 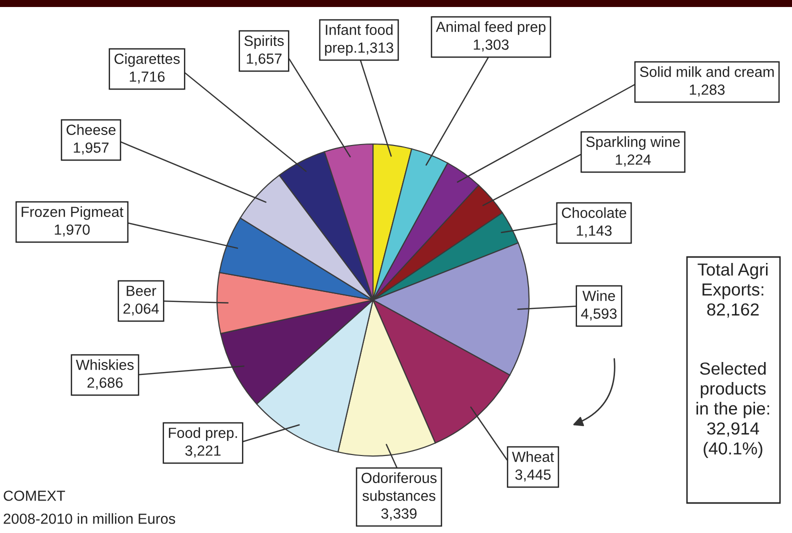 I want to click on slice-label: Wine, so click(x=598, y=296).